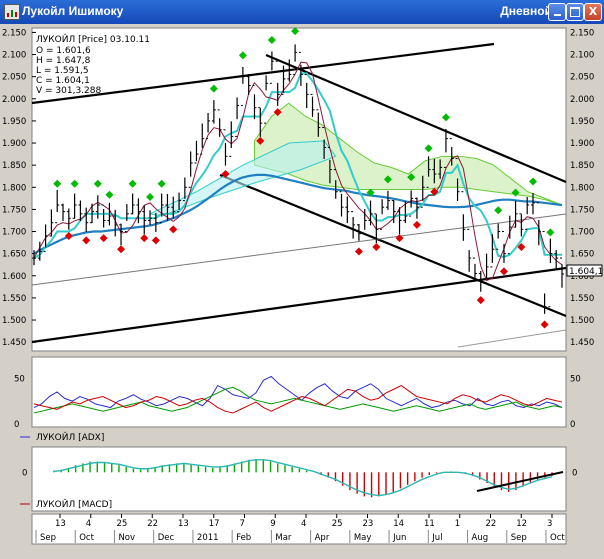 The height and width of the screenshot is (559, 604). I want to click on macd-tick-label-left: 0, so click(24, 473).